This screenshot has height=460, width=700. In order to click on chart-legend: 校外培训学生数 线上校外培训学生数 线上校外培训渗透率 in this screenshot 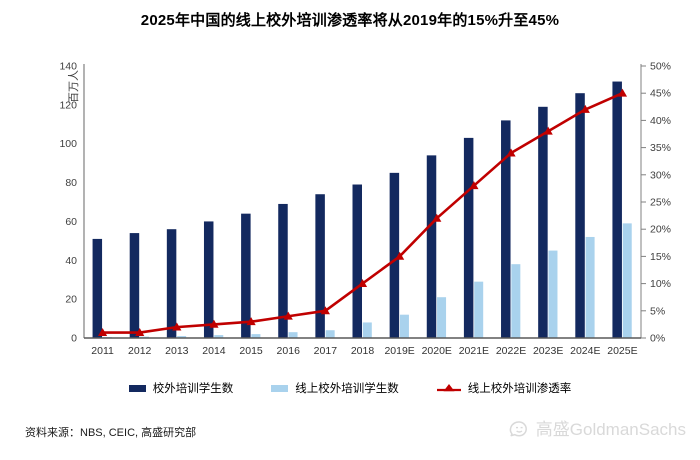, I will do `click(350, 388)`.